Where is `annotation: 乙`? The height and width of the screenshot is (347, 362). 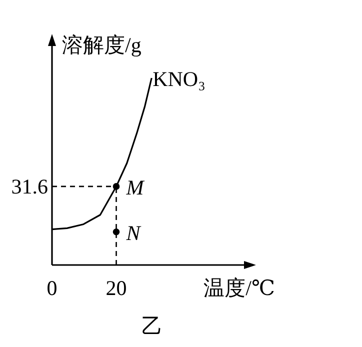
annotation: 乙 is located at coordinates (152, 326).